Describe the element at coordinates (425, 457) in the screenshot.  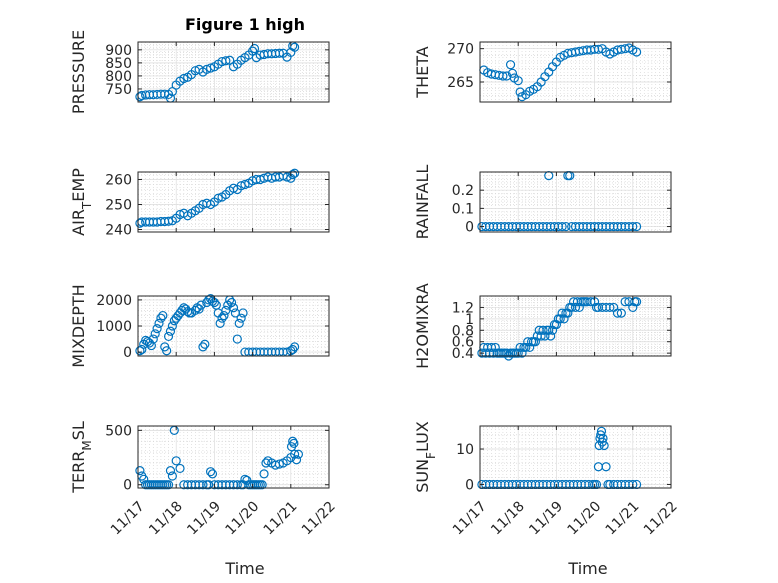
I see `y-axis-label: SUNFLUX` at that location.